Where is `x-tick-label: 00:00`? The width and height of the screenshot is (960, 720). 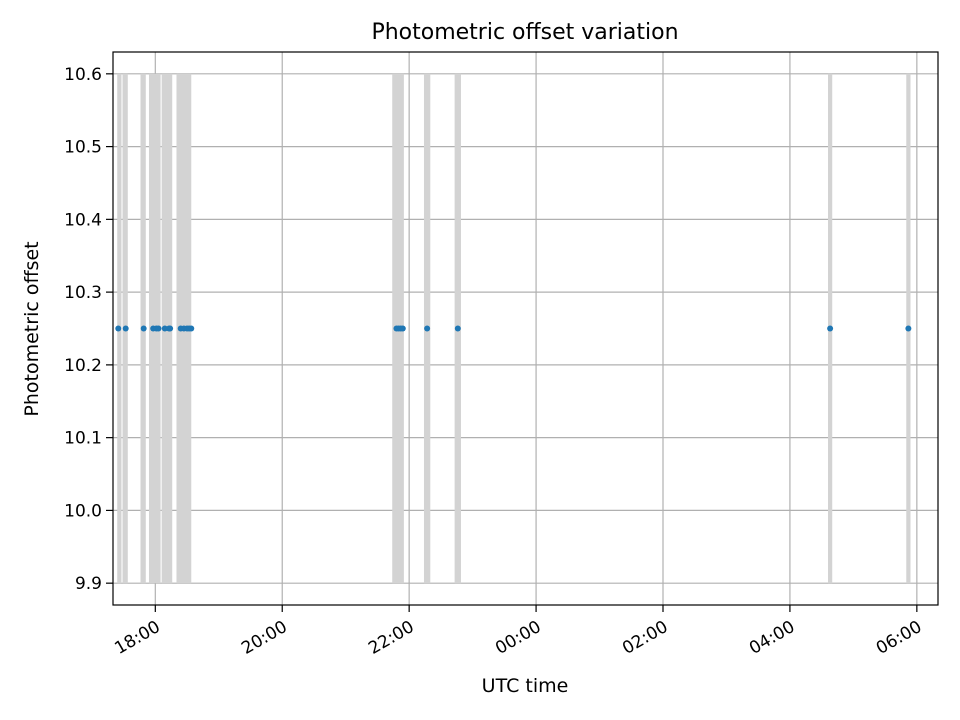 x-tick-label: 00:00 is located at coordinates (518, 638).